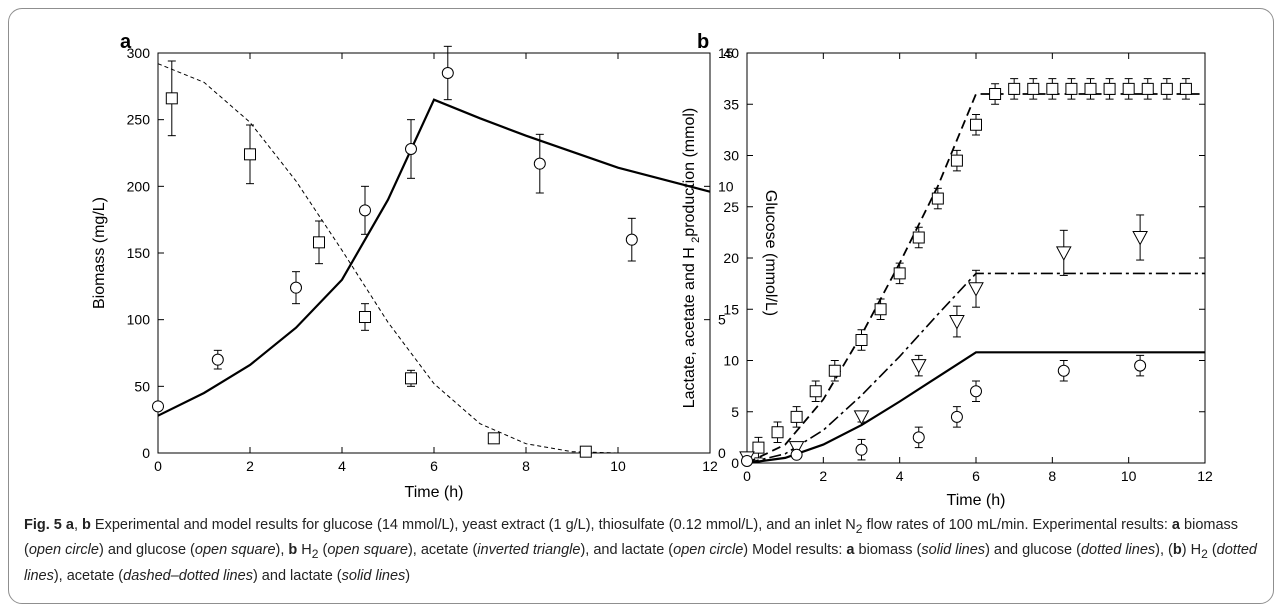 The height and width of the screenshot is (613, 1284). Describe the element at coordinates (726, 53) in the screenshot. I see `y-right-tick-label: 15` at that location.